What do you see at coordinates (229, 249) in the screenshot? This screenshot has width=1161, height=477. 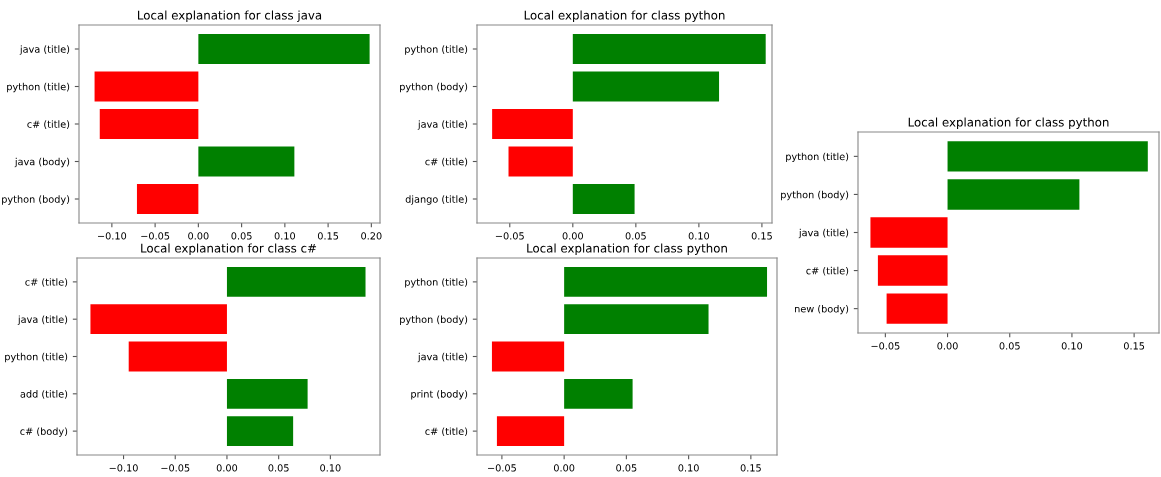 I see `chart-title: Local explanation for class c#` at bounding box center [229, 249].